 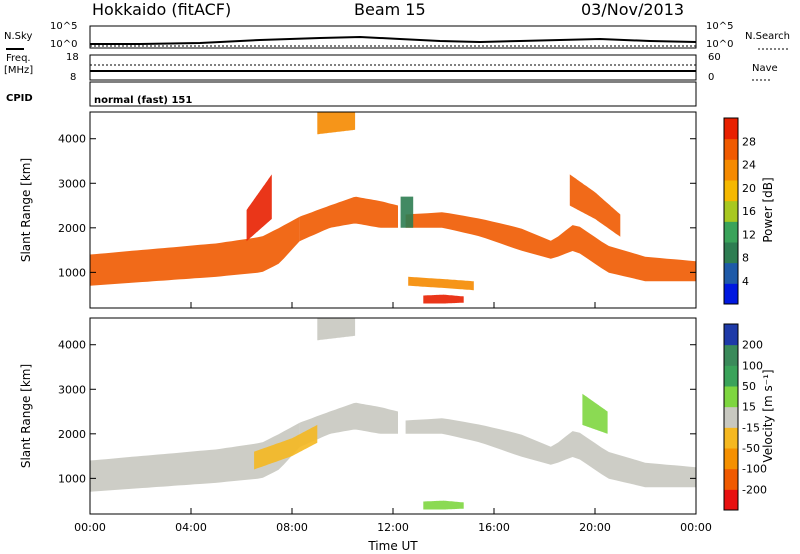 I want to click on power-colorbar-label: Power [dB], so click(x=768, y=209).